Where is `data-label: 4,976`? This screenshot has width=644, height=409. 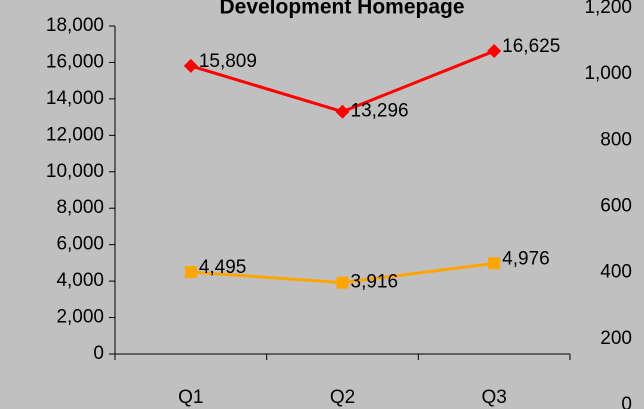
data-label: 4,976 is located at coordinates (526, 258).